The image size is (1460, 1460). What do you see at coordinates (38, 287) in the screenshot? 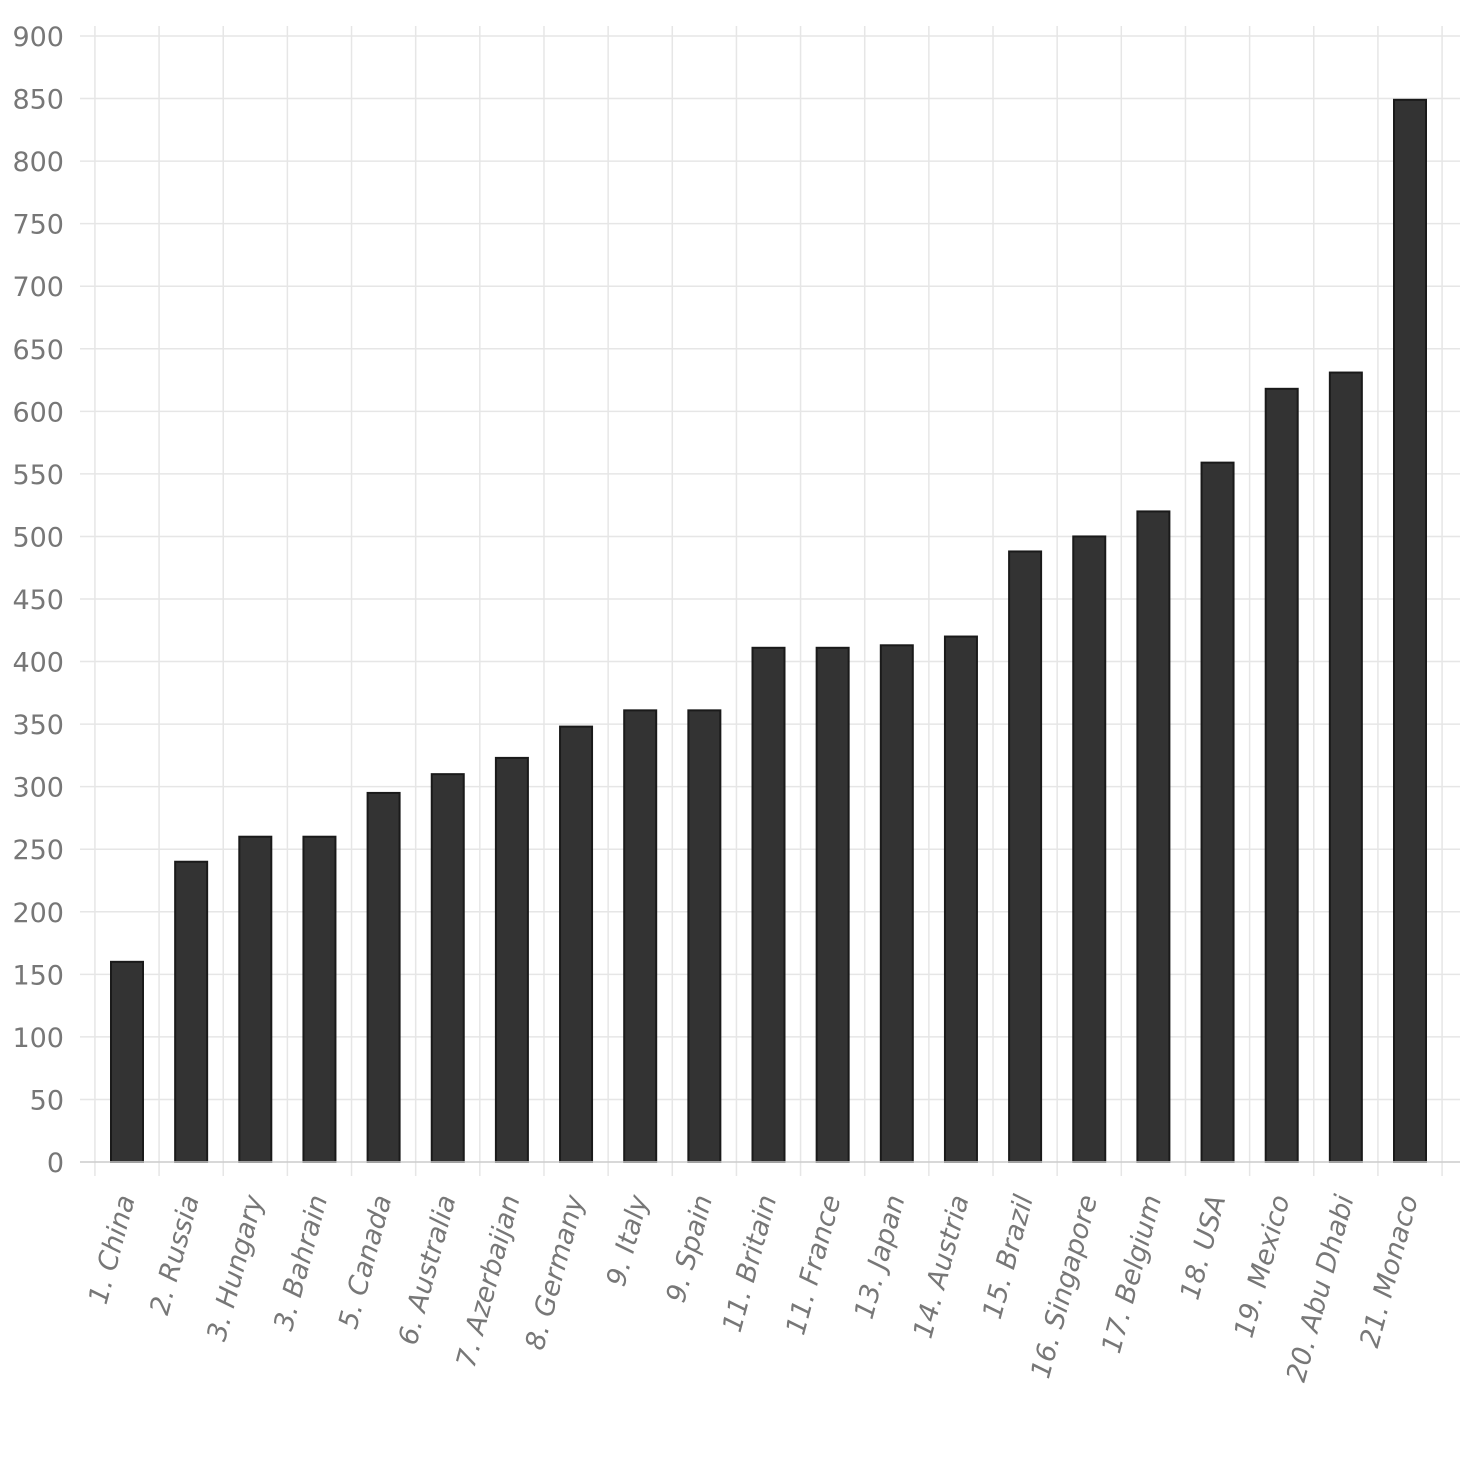
I see `y-tick-label: 700` at bounding box center [38, 287].